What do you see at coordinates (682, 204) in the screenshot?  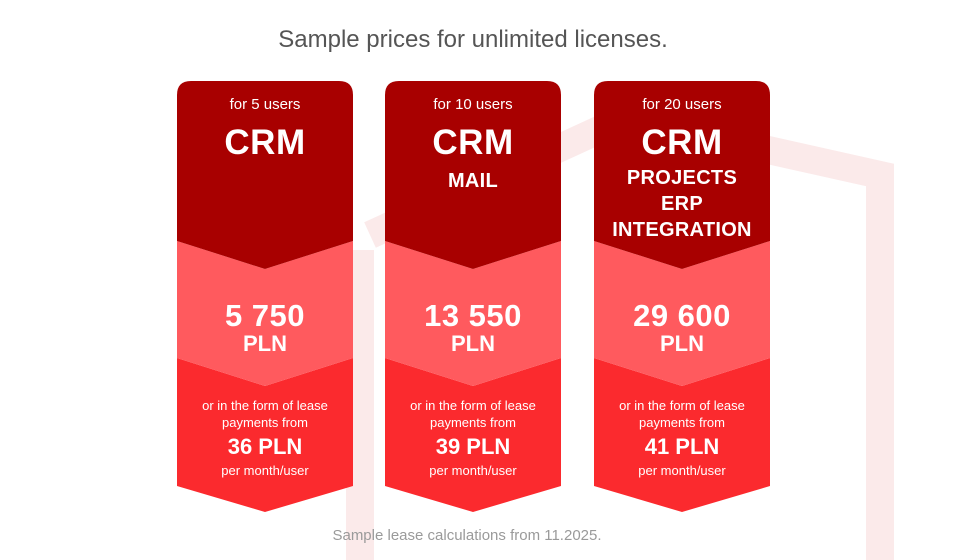 I see `module-name-erp: ERP` at bounding box center [682, 204].